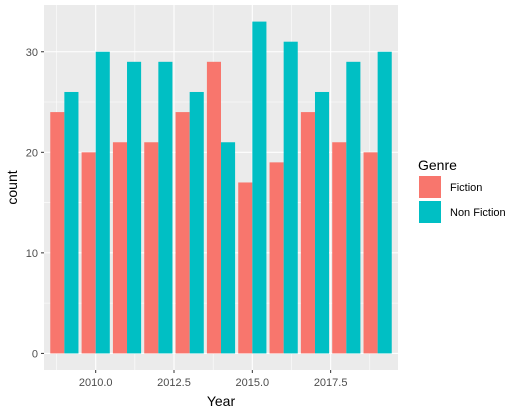 The height and width of the screenshot is (417, 527). What do you see at coordinates (437, 165) in the screenshot?
I see `legend-title: Genre` at bounding box center [437, 165].